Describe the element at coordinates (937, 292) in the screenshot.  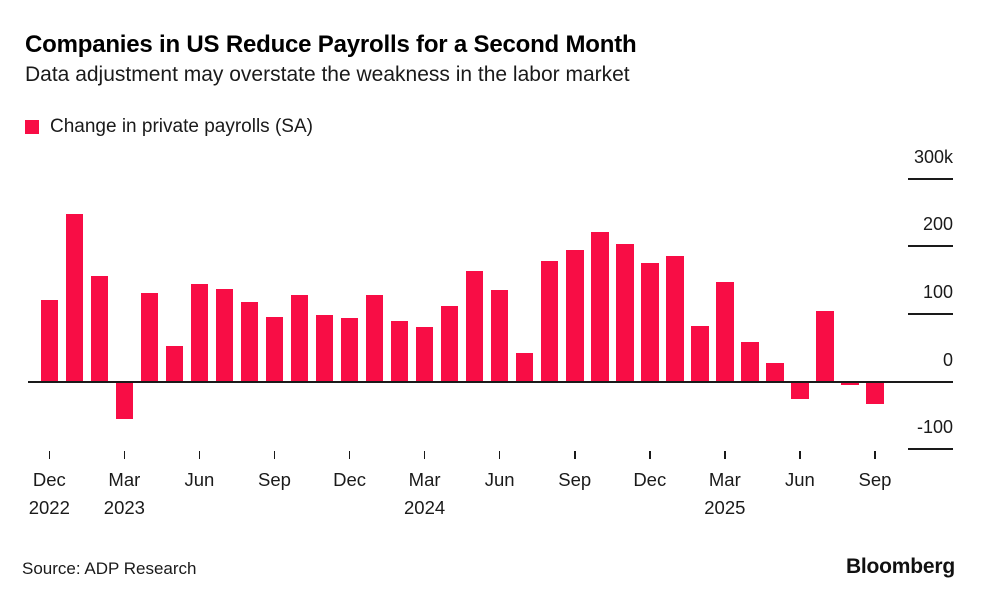
I see `y-axis-label: 100` at that location.